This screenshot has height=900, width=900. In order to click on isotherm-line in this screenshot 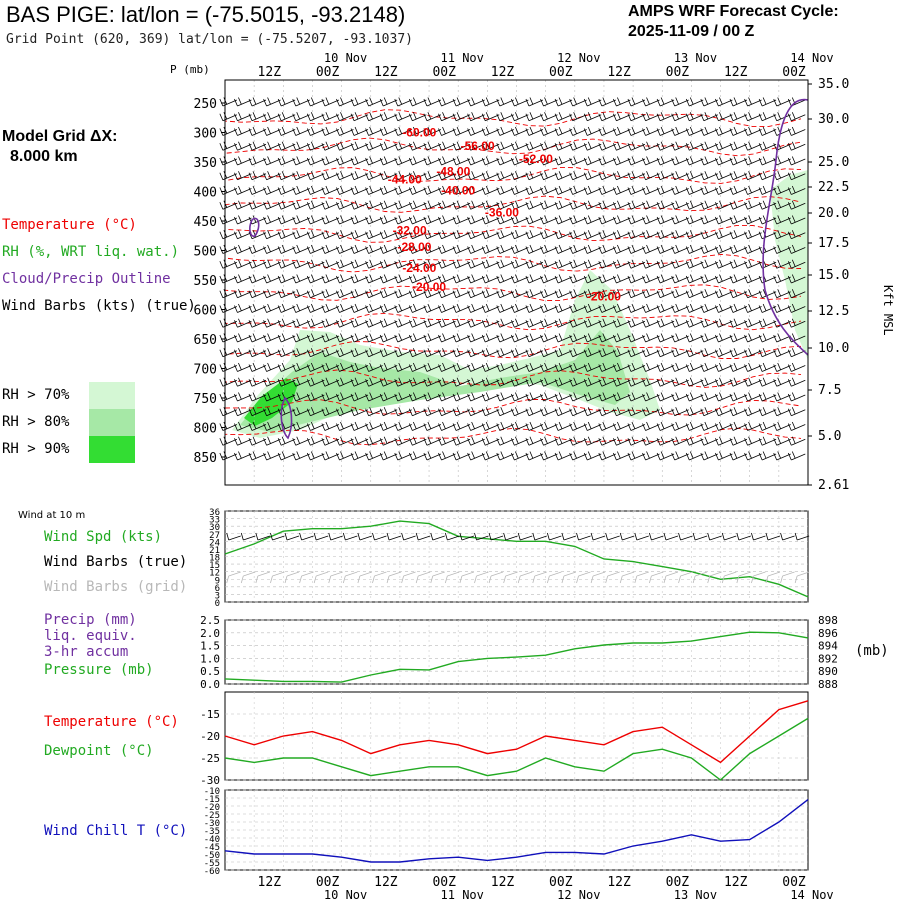, I will do `click(513, 204)`.